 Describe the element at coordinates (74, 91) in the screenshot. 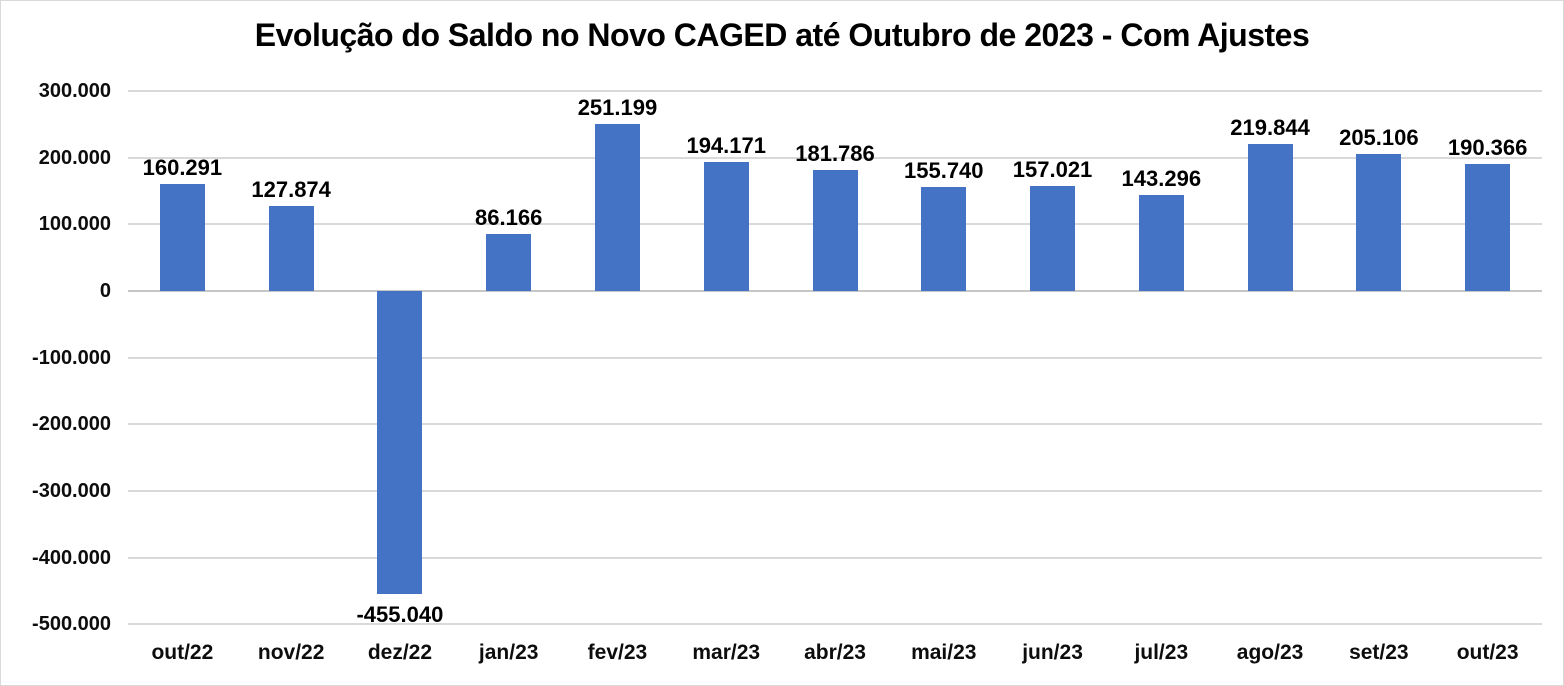

I see `y-axis-tick-label: 300.000` at that location.